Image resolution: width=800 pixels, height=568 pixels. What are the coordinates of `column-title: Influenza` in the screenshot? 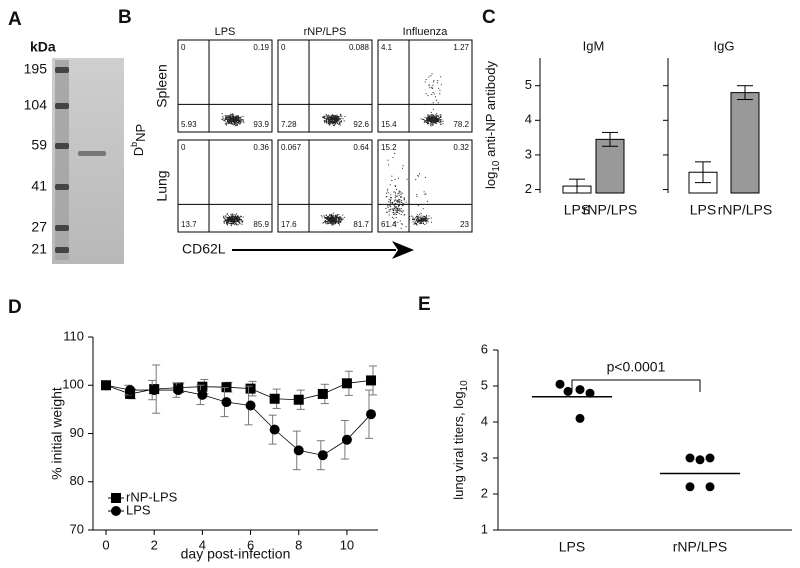 It's located at (426, 32).